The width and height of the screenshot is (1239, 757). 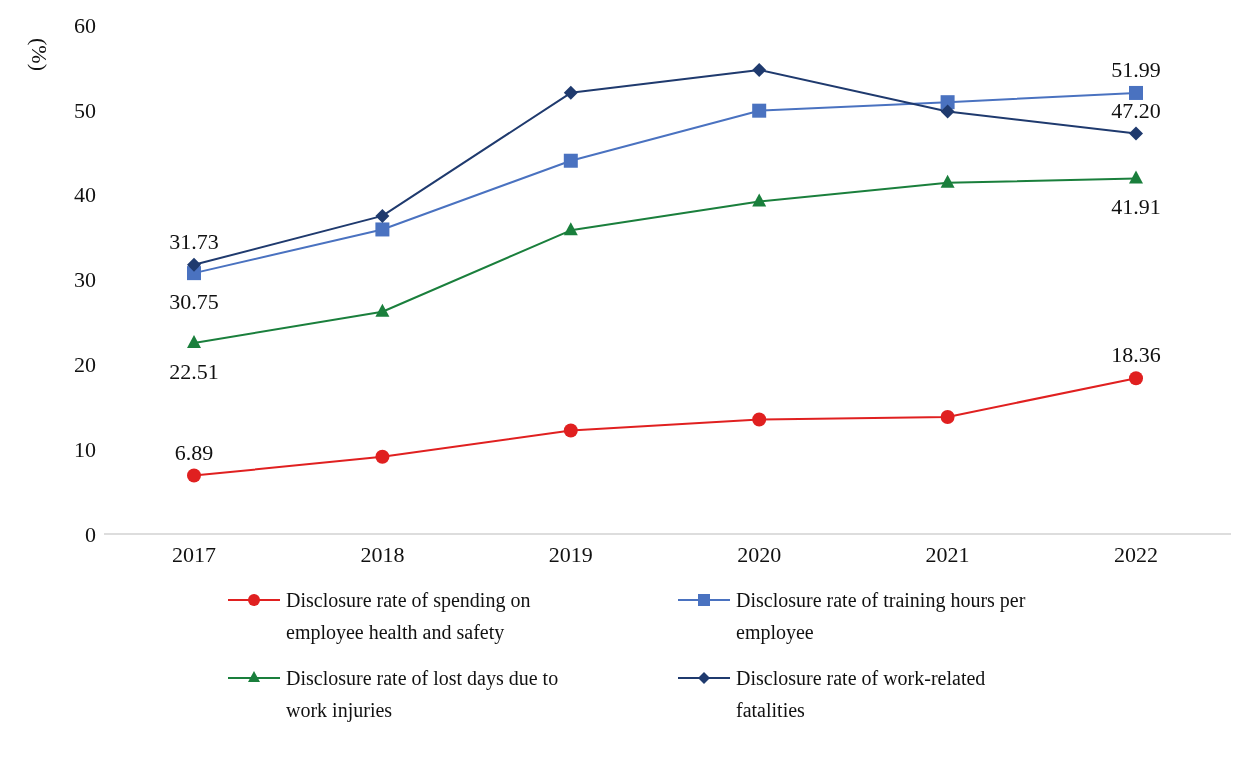 I want to click on x-tick-label: 2021, so click(x=947, y=554).